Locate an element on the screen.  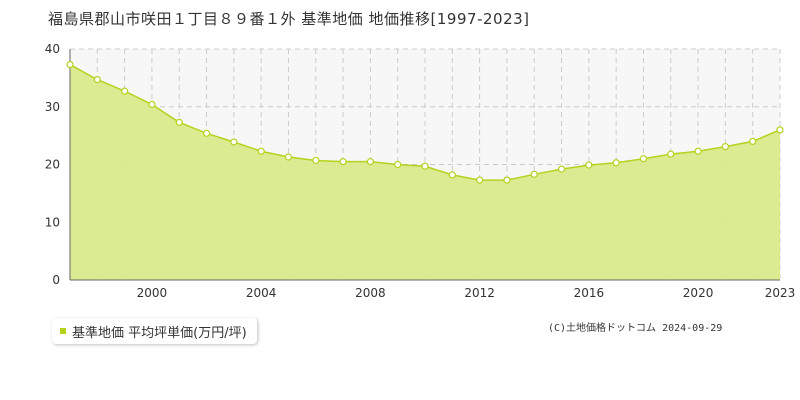
x-tick-label: 2008 is located at coordinates (370, 293).